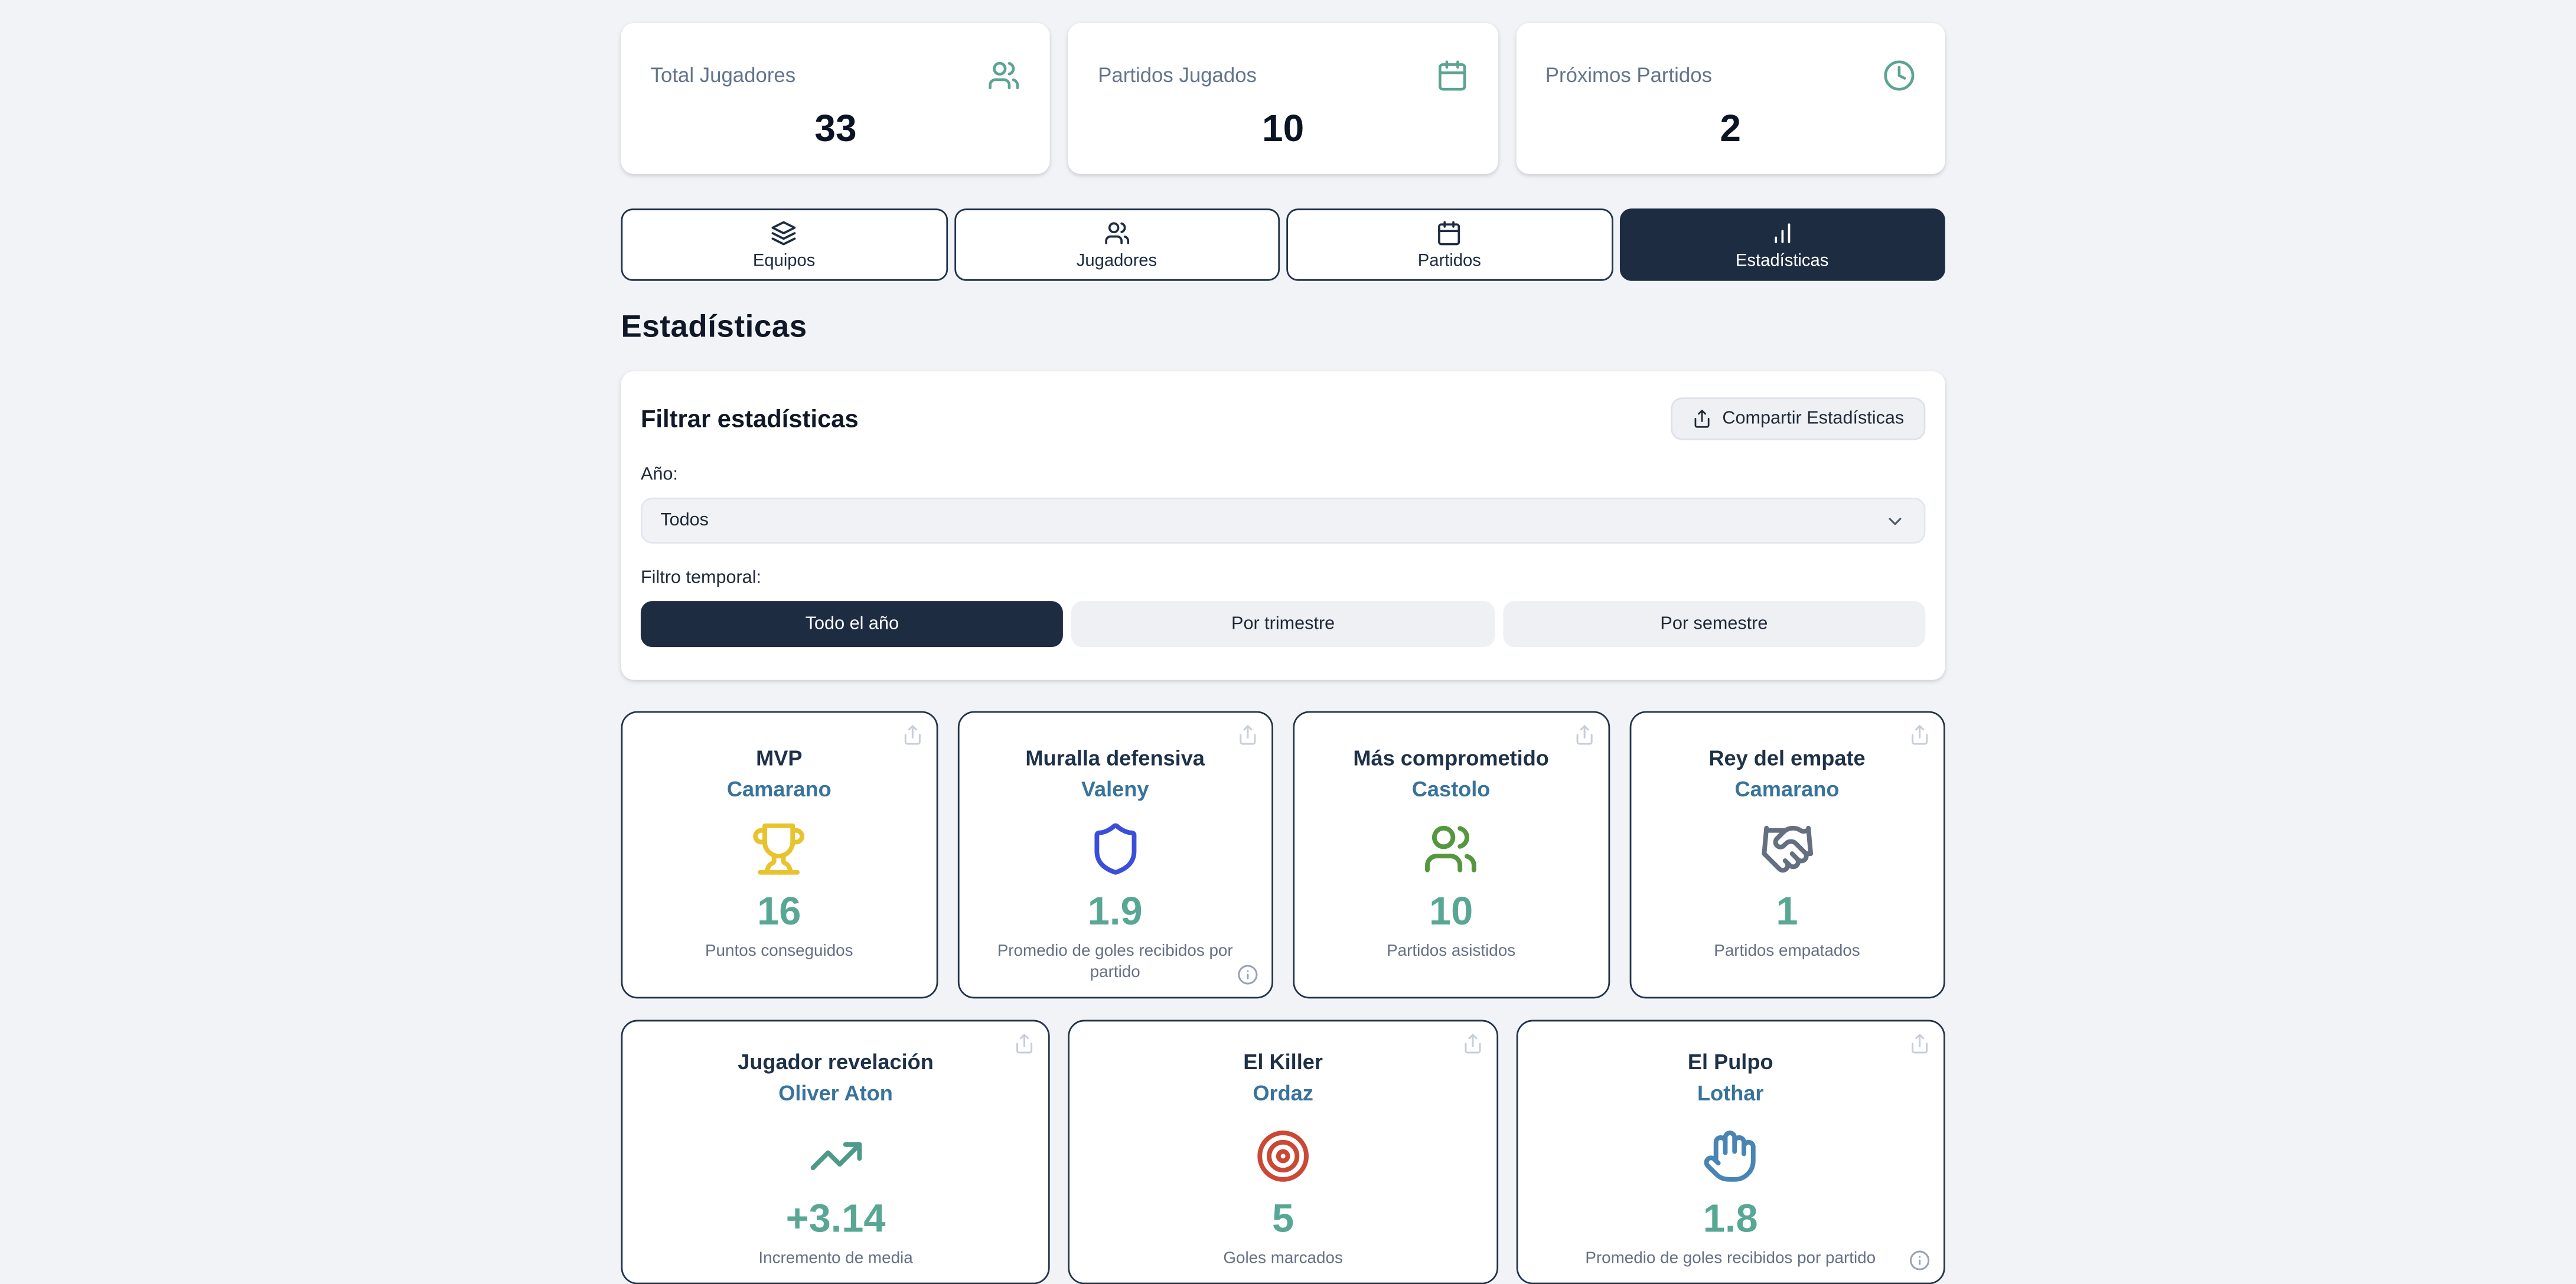  Describe the element at coordinates (1731, 1156) in the screenshot. I see `hand-icon` at that location.